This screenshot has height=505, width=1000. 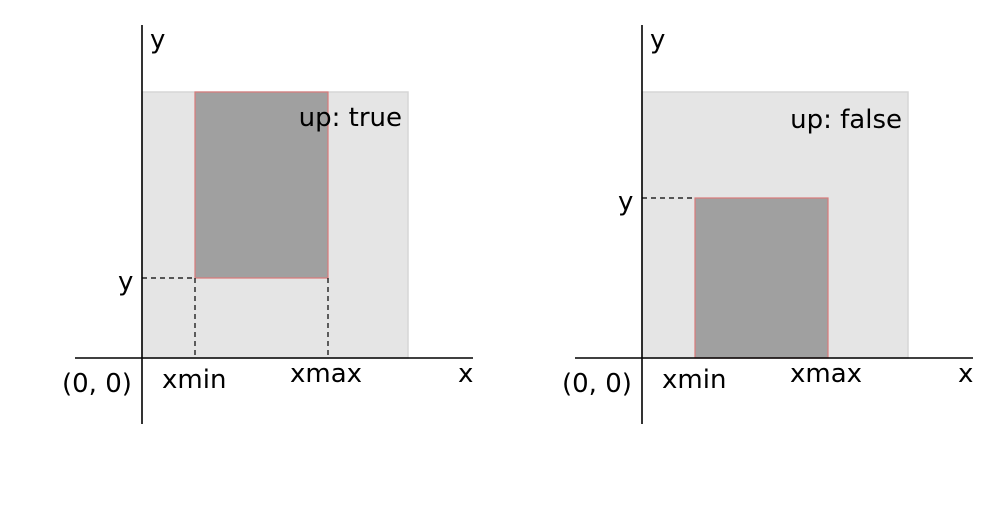 I want to click on mode-label: up: true, so click(x=350, y=118).